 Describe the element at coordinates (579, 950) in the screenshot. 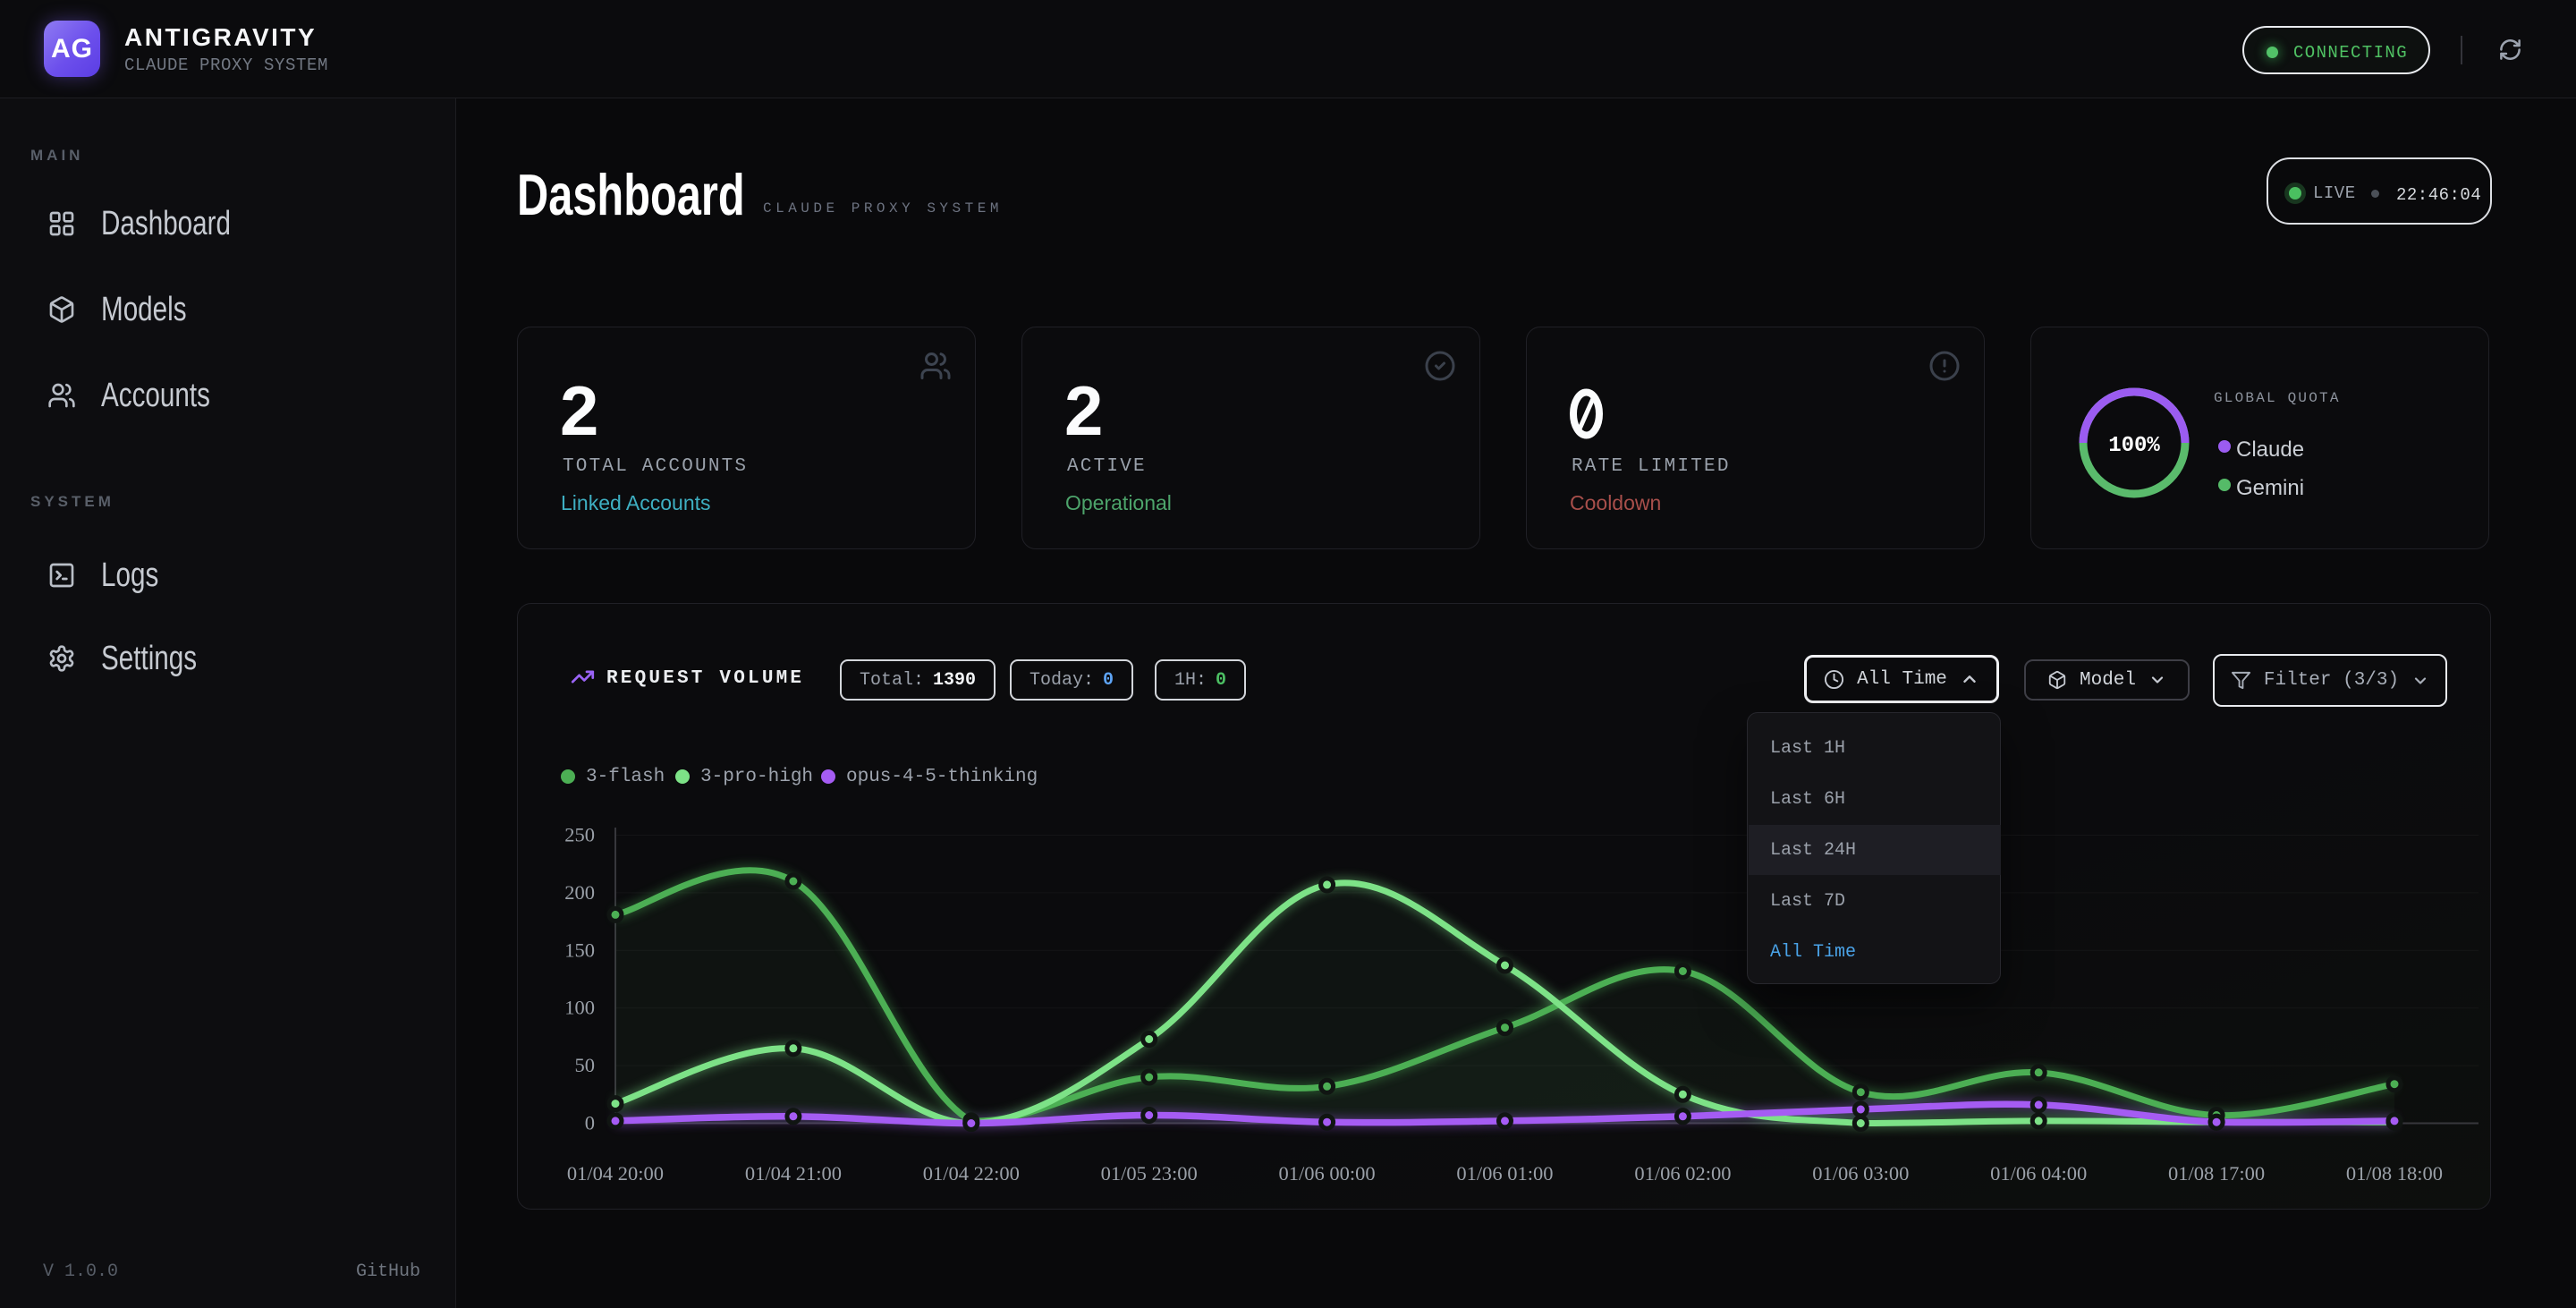

I see `svg-text: 150` at that location.